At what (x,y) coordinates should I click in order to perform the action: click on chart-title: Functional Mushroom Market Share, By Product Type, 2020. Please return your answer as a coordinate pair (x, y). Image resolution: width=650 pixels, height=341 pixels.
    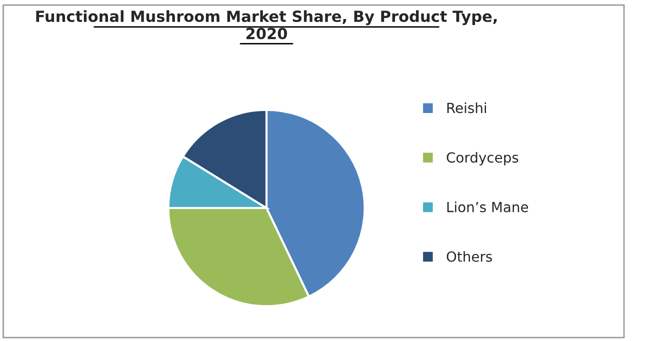
    Looking at the image, I should click on (266, 25).